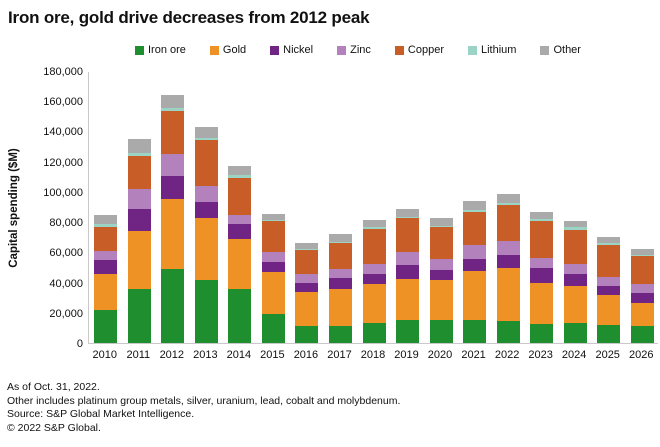 The width and height of the screenshot is (660, 447). Describe the element at coordinates (475, 272) in the screenshot. I see `bar-2021` at that location.